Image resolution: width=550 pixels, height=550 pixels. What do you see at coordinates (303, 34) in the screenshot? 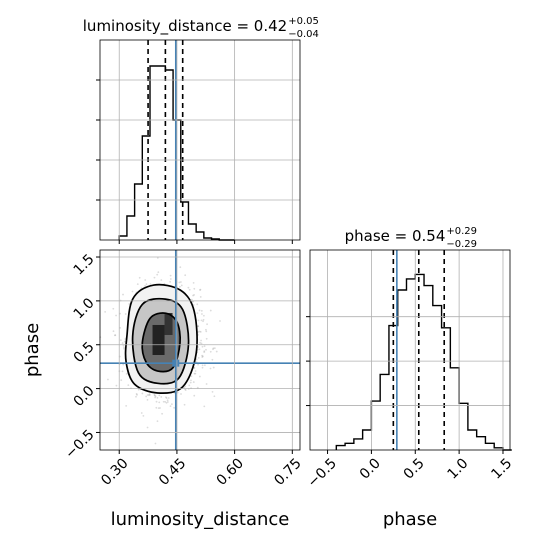
I see `luminosity-distance-title-lower-error: −0.04` at bounding box center [303, 34].